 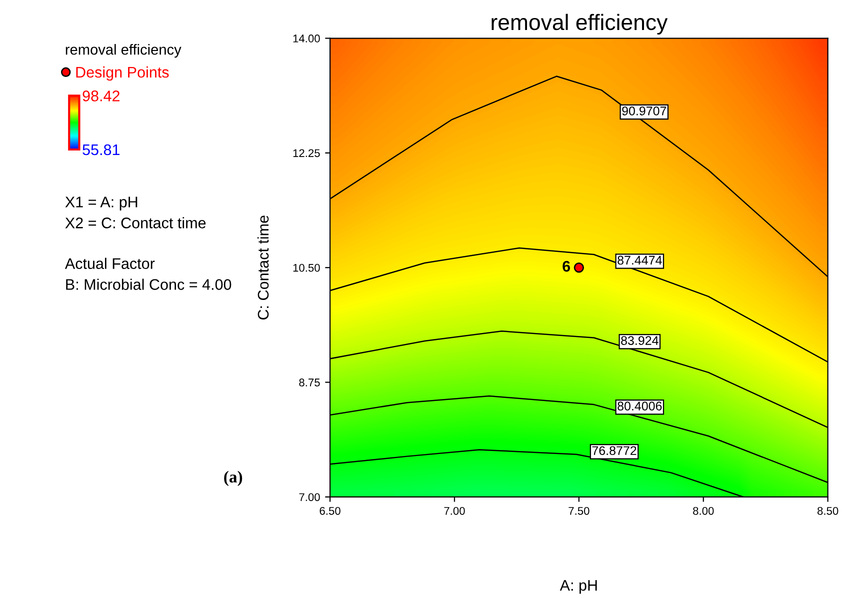 I want to click on y-tick-label: 14.00, so click(x=306, y=38).